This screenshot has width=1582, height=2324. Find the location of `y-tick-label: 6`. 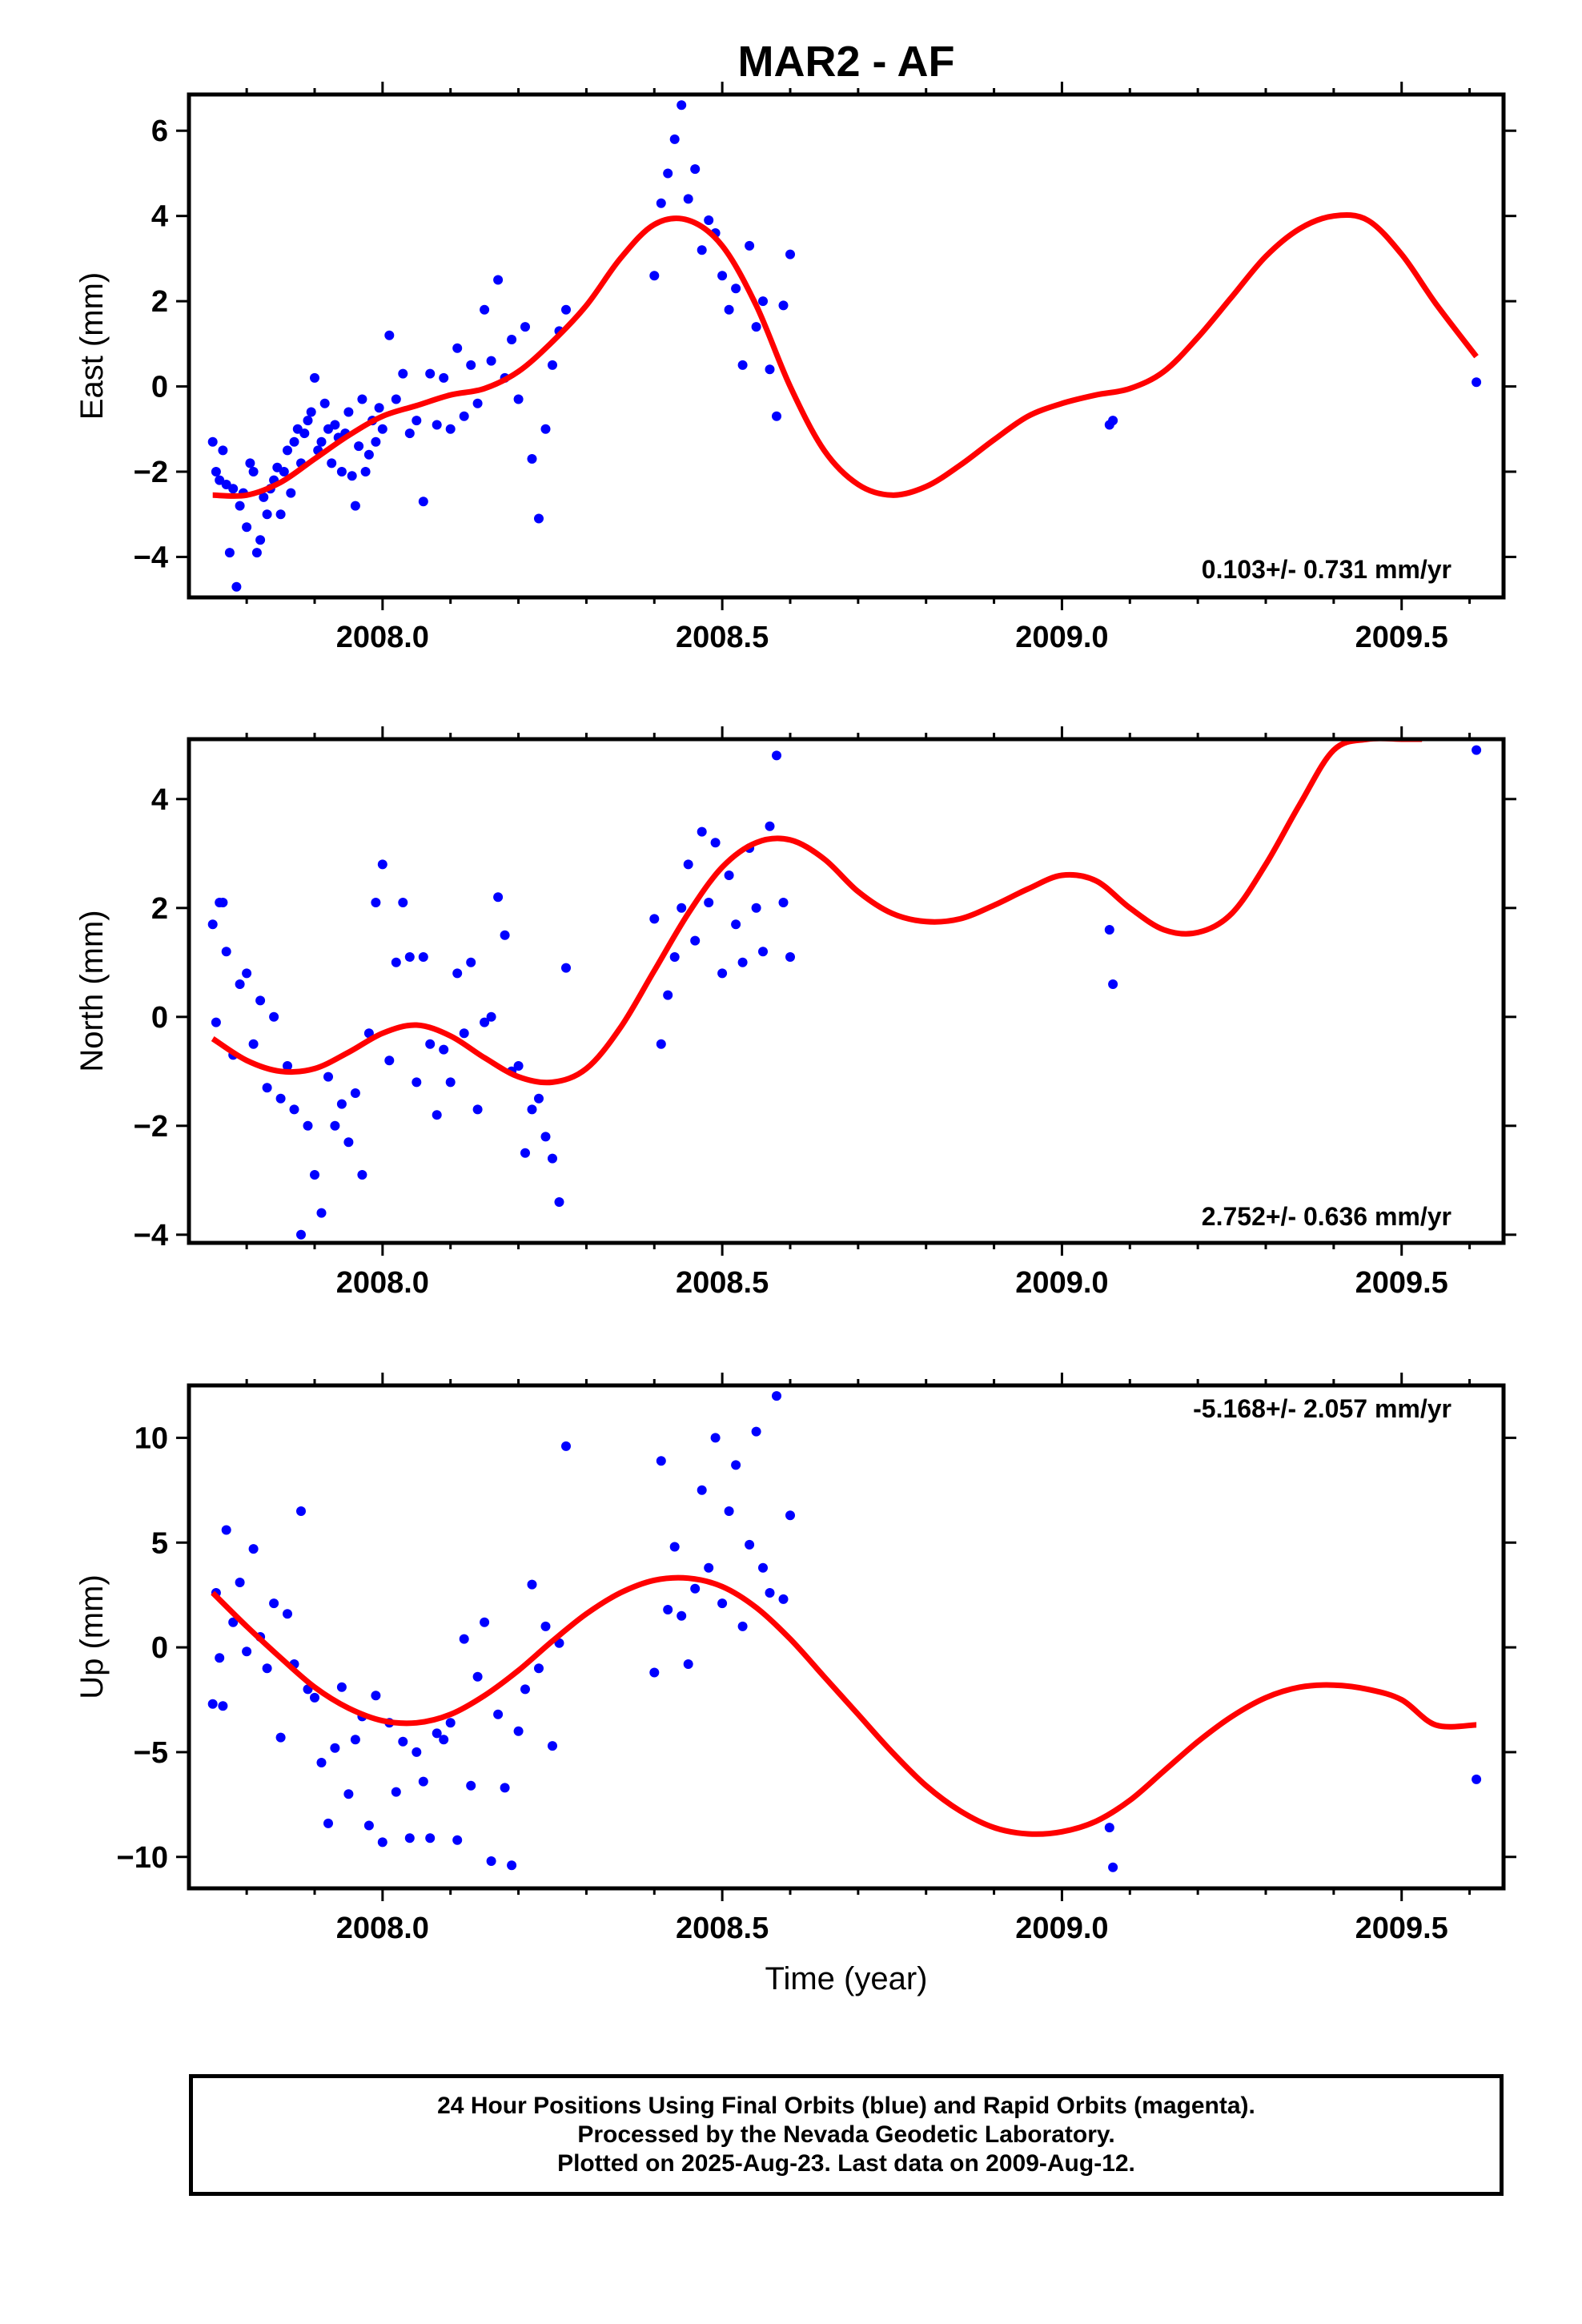

y-tick-label: 6 is located at coordinates (159, 131).